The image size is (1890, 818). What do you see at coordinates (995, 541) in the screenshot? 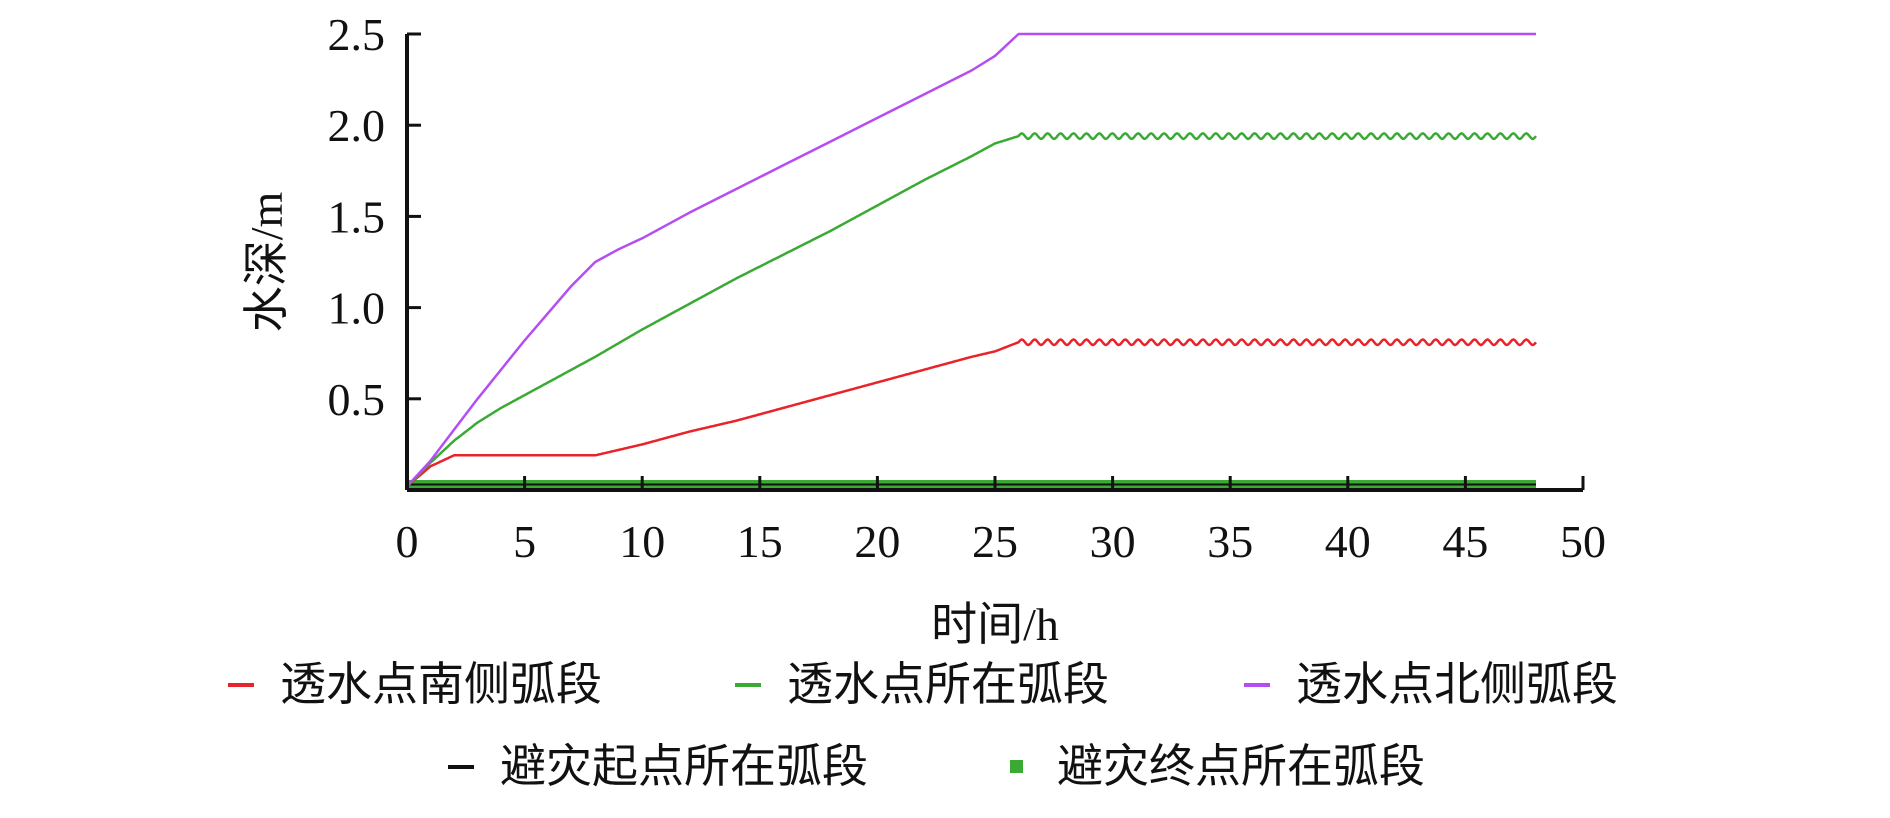
I see `x-tick-label: 25` at bounding box center [995, 541].